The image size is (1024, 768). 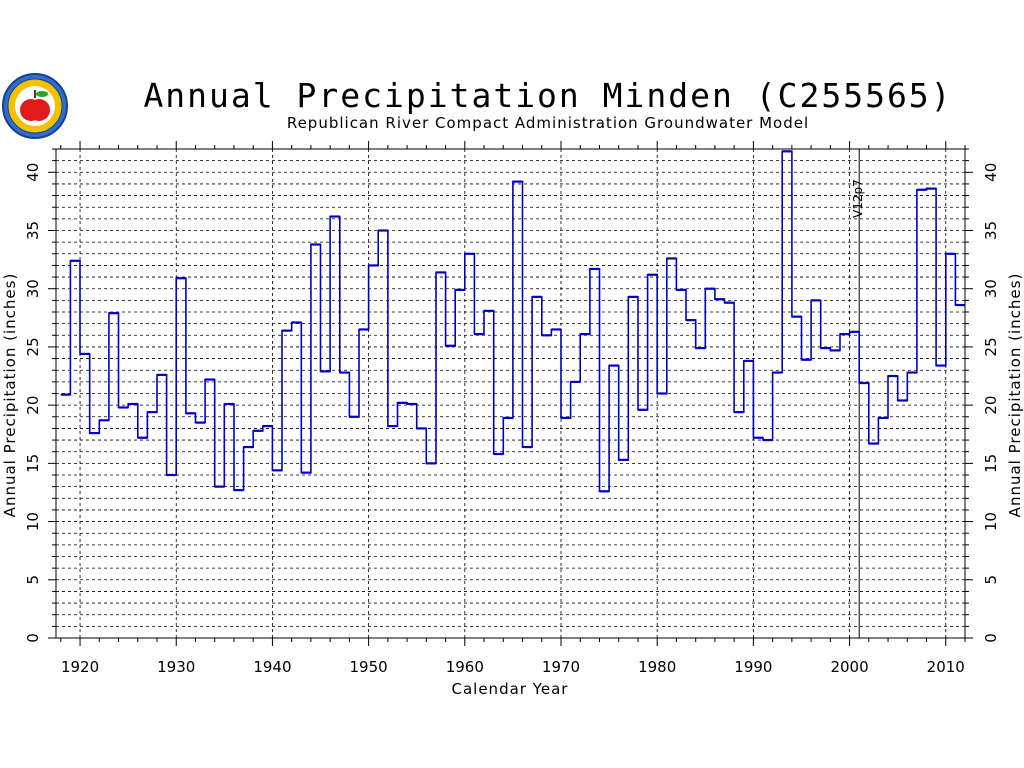 What do you see at coordinates (547, 95) in the screenshot?
I see `chart-title: Annual Precipitation Minden (C255565)` at bounding box center [547, 95].